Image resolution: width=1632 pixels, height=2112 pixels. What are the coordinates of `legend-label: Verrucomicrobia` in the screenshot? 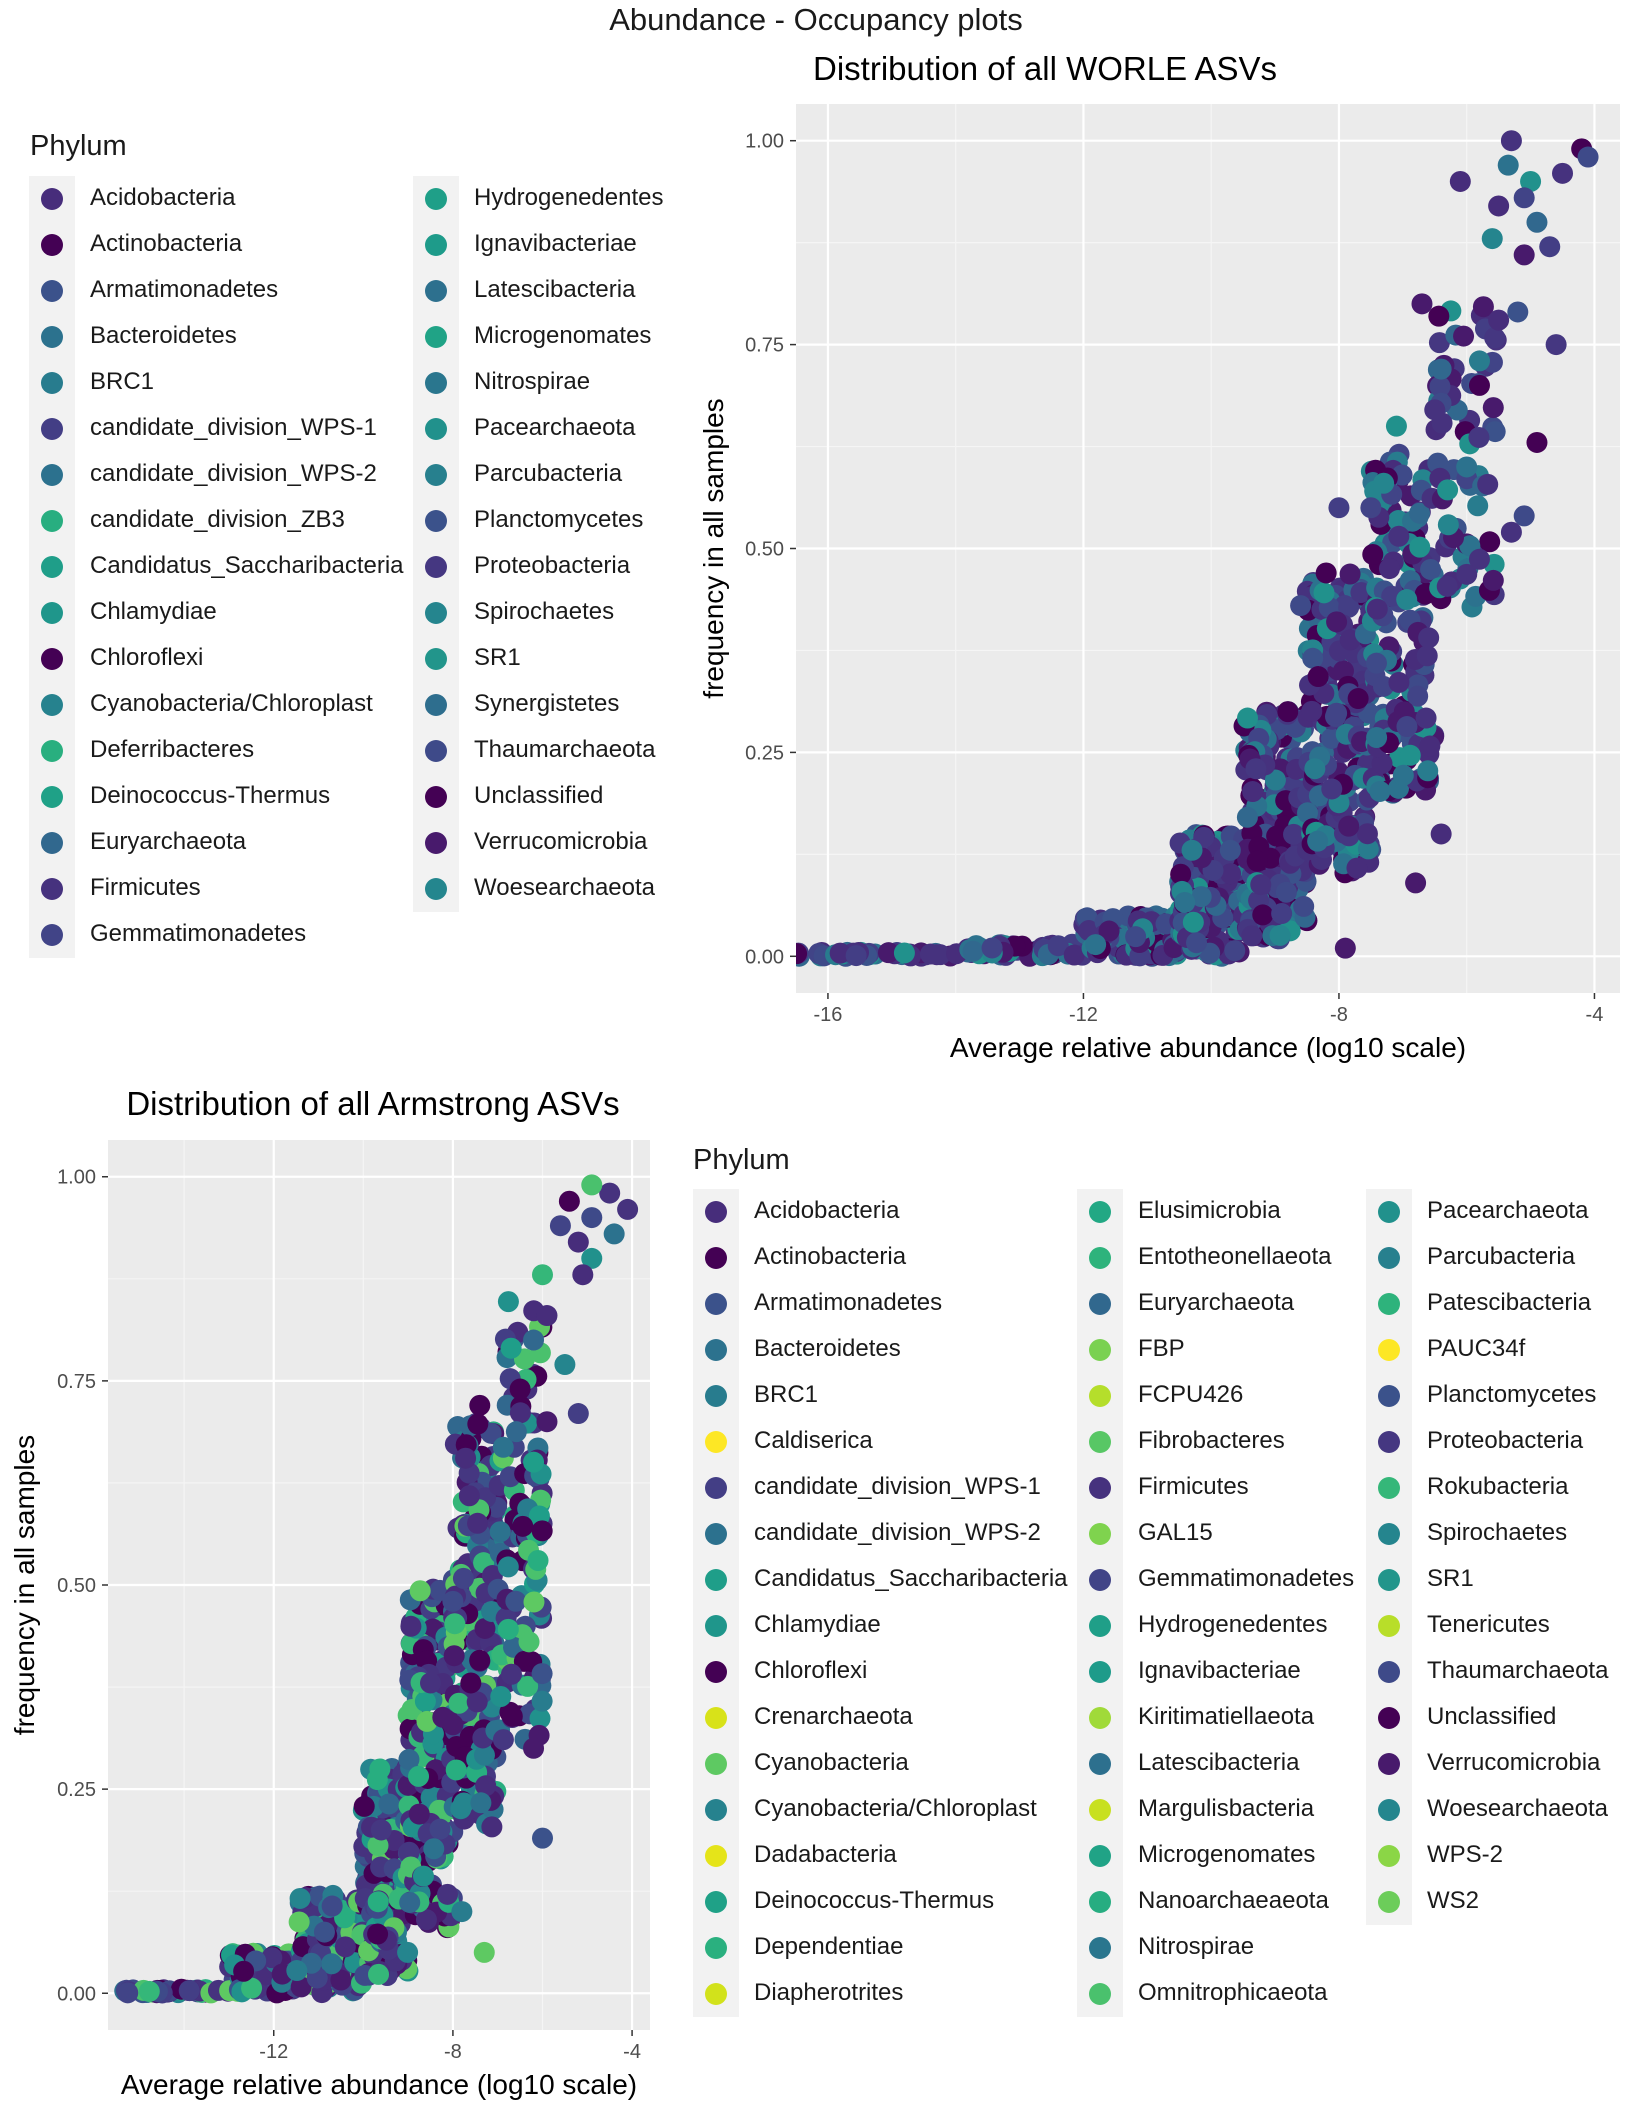 It's located at (1514, 1762).